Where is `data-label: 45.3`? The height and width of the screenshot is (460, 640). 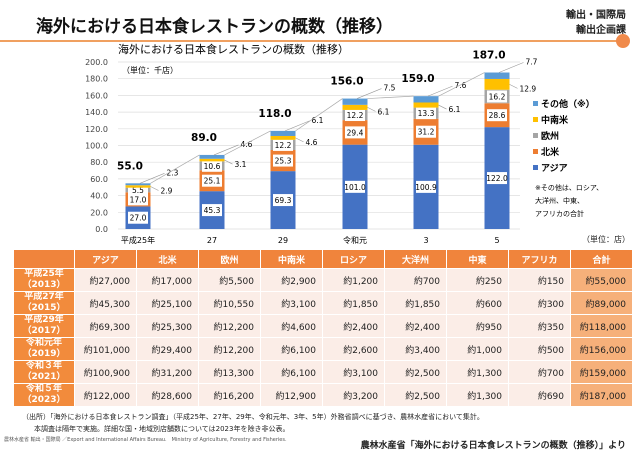
data-label: 45.3 is located at coordinates (212, 210).